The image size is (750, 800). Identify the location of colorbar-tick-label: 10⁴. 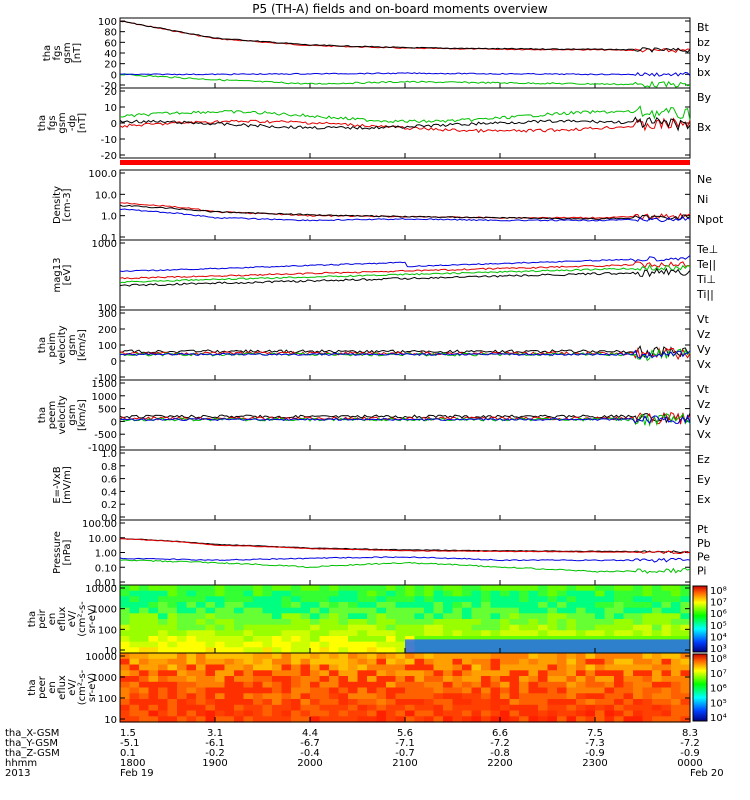
(718, 637).